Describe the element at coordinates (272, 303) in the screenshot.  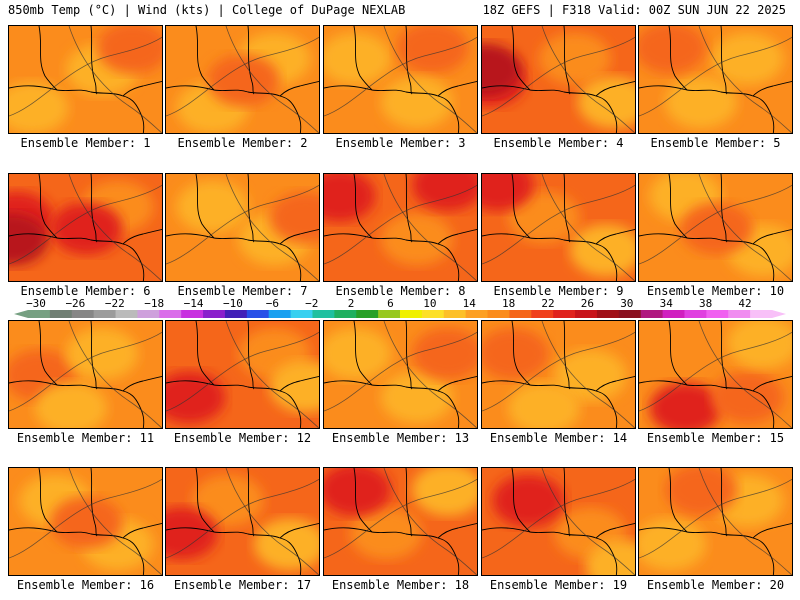
I see `colorbar-tick-label: −6` at that location.